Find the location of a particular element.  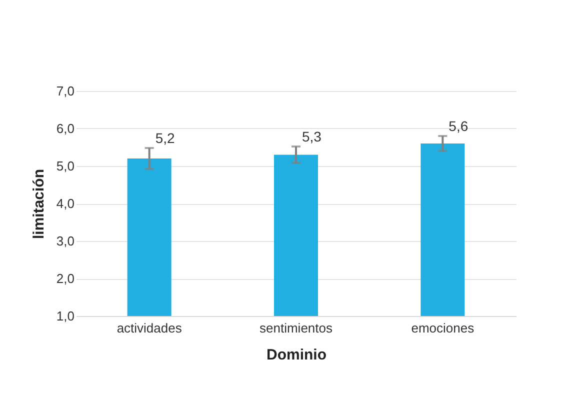

data-label: 5,2 is located at coordinates (165, 138).